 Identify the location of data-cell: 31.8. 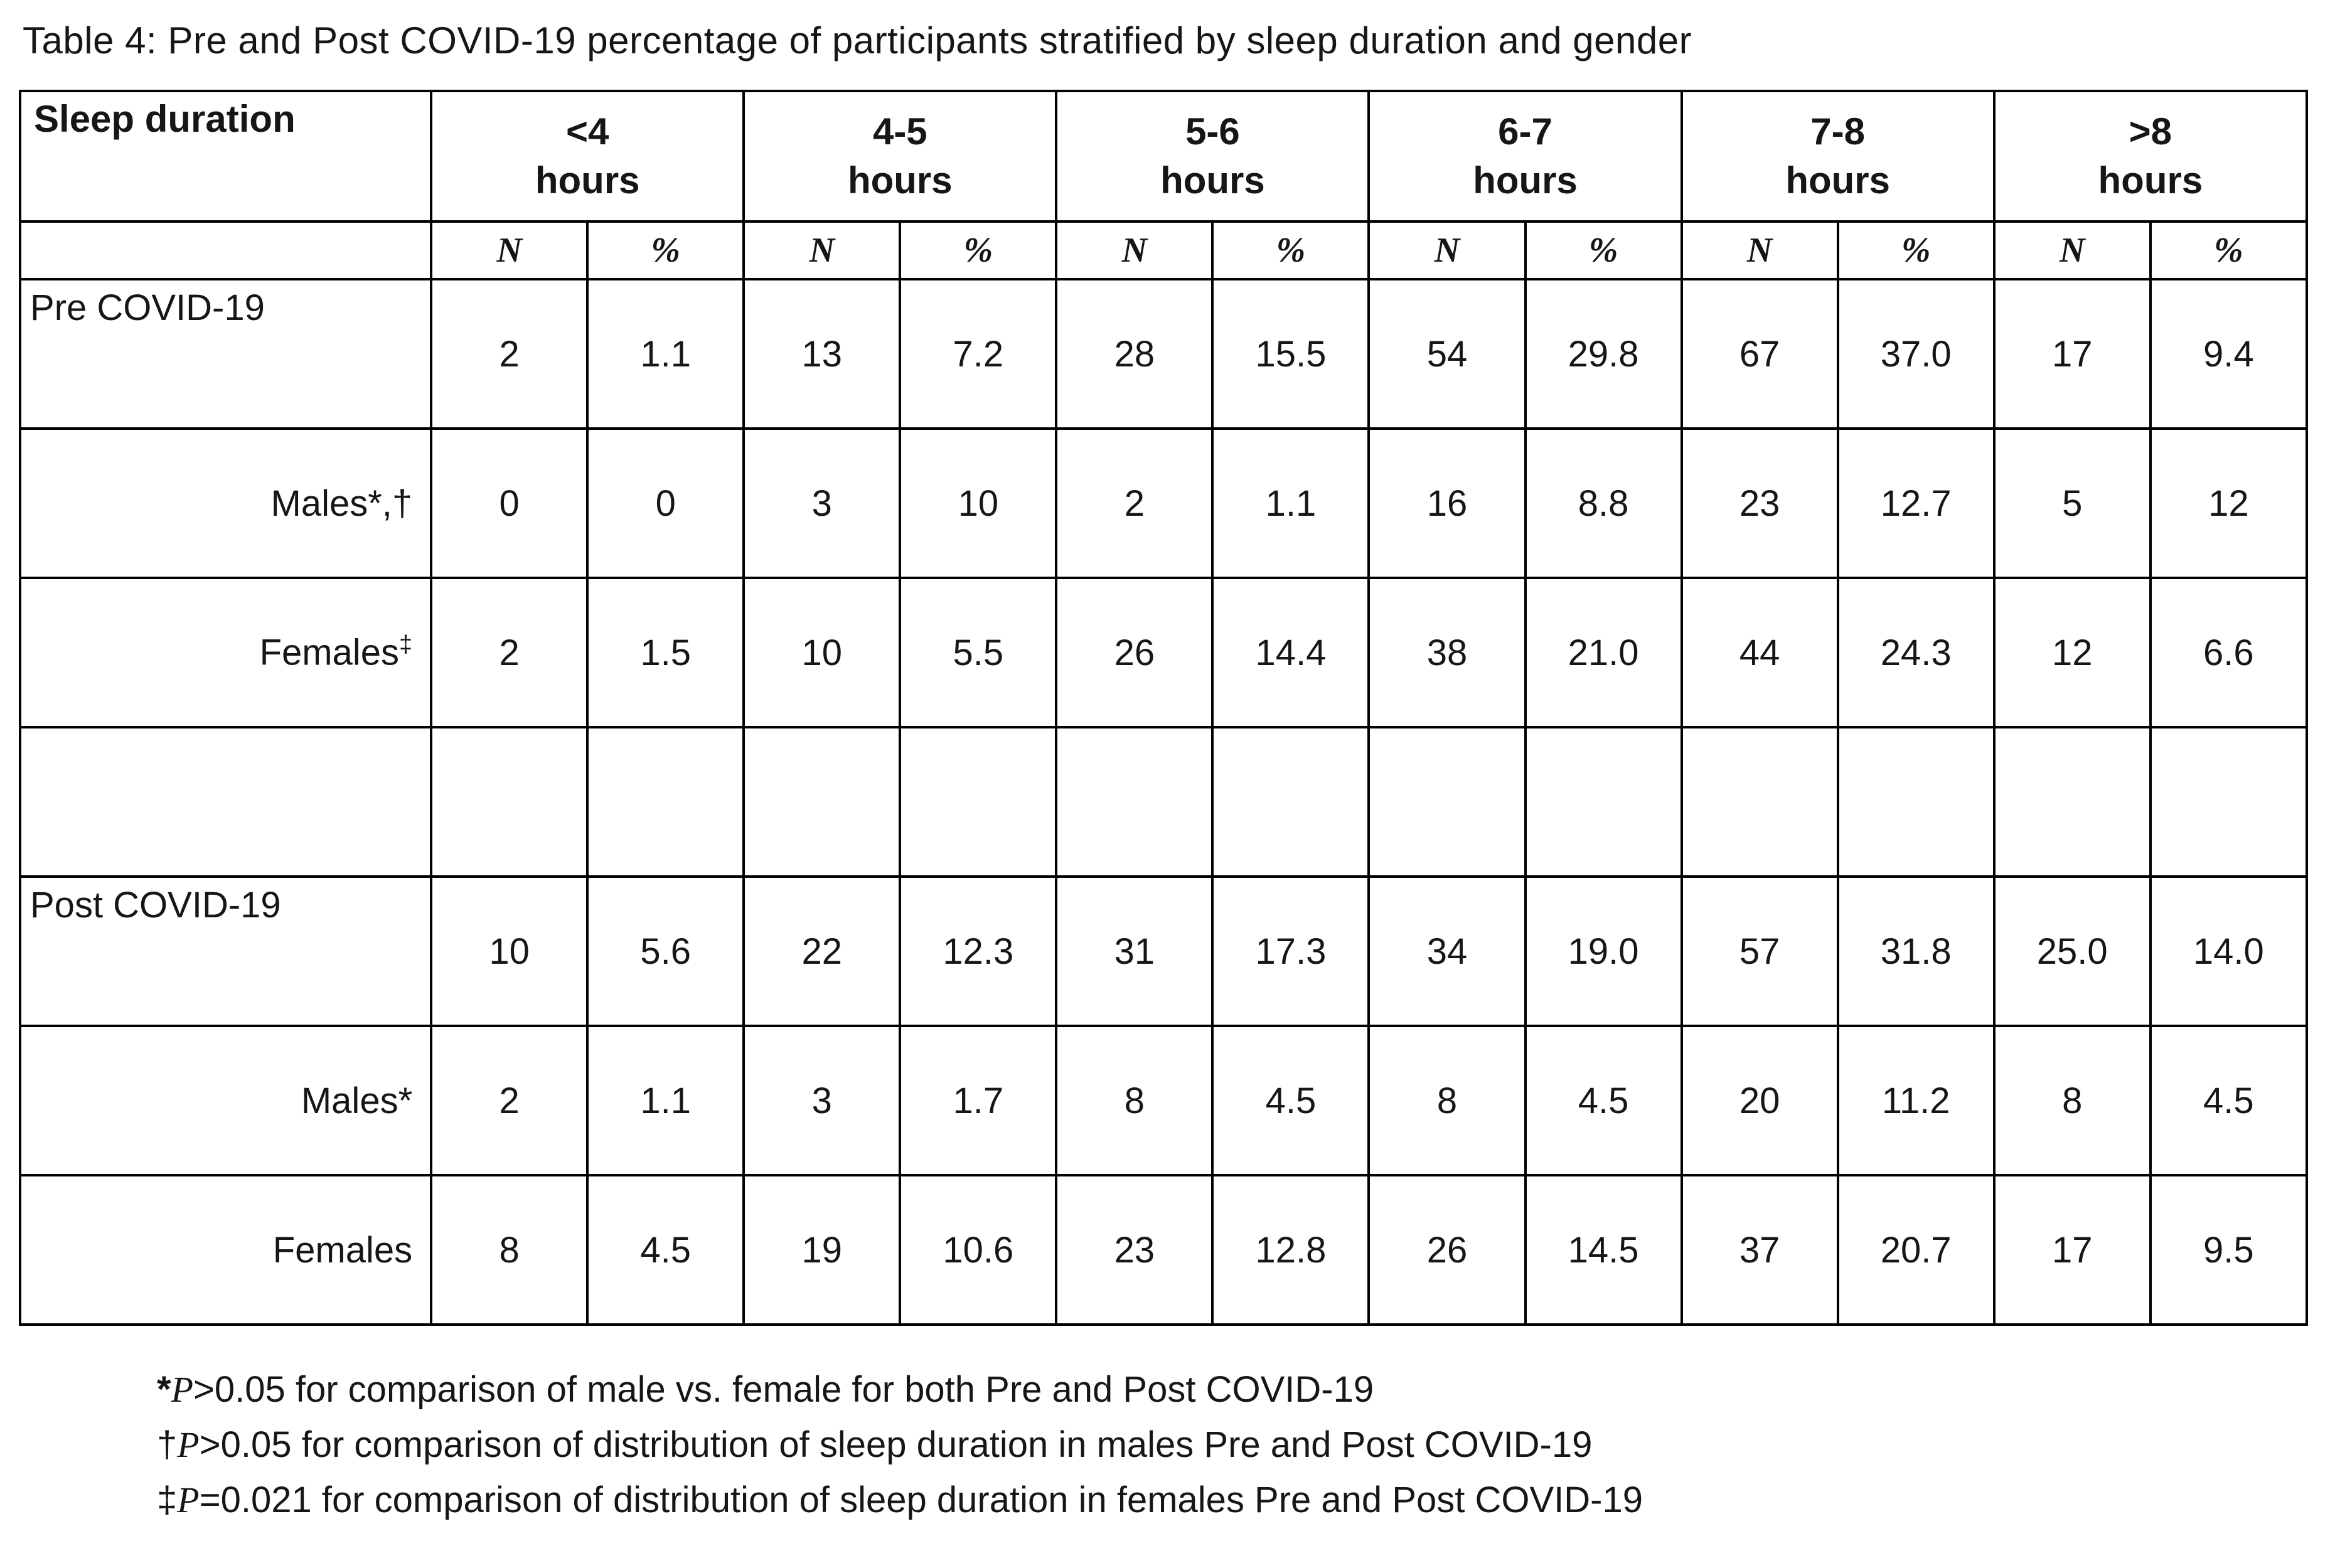
(1916, 951).